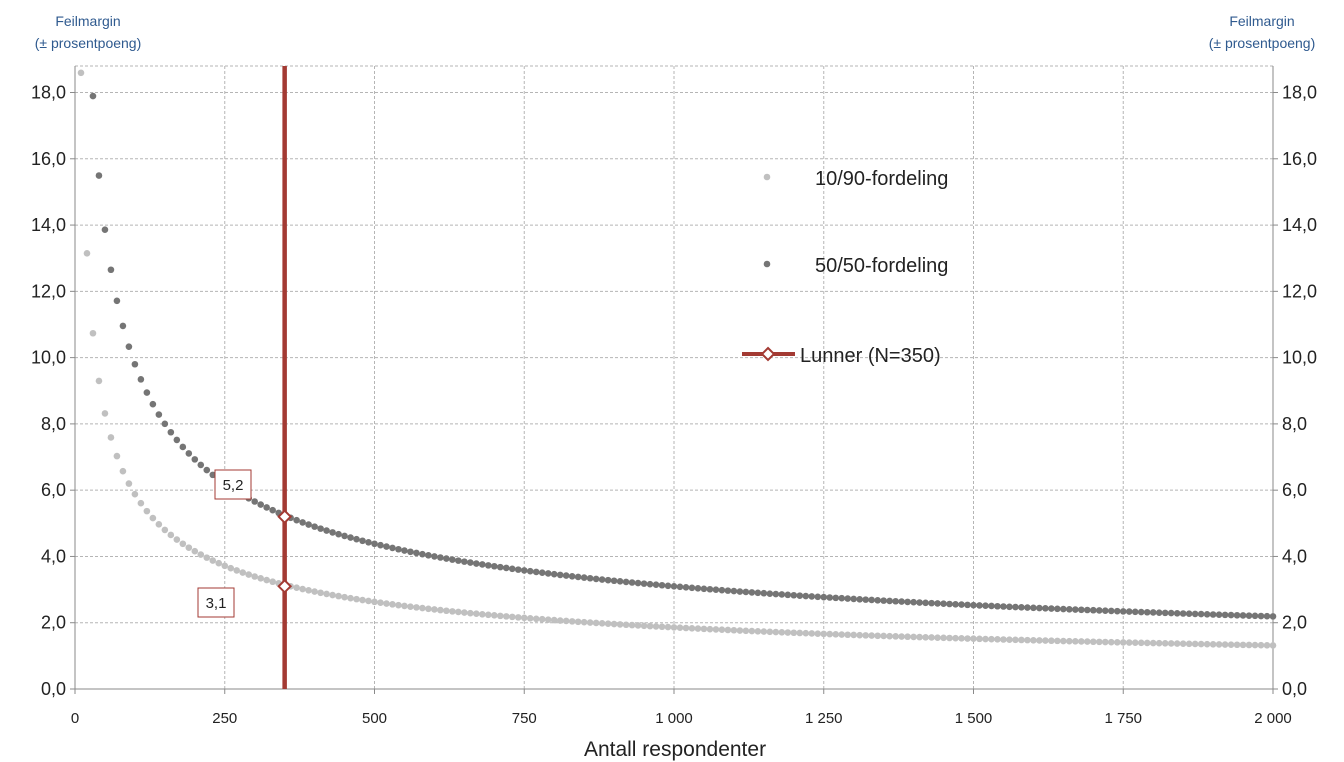 The image size is (1344, 762). Describe the element at coordinates (1299, 291) in the screenshot. I see `y-tick-label-right: 12,0` at that location.